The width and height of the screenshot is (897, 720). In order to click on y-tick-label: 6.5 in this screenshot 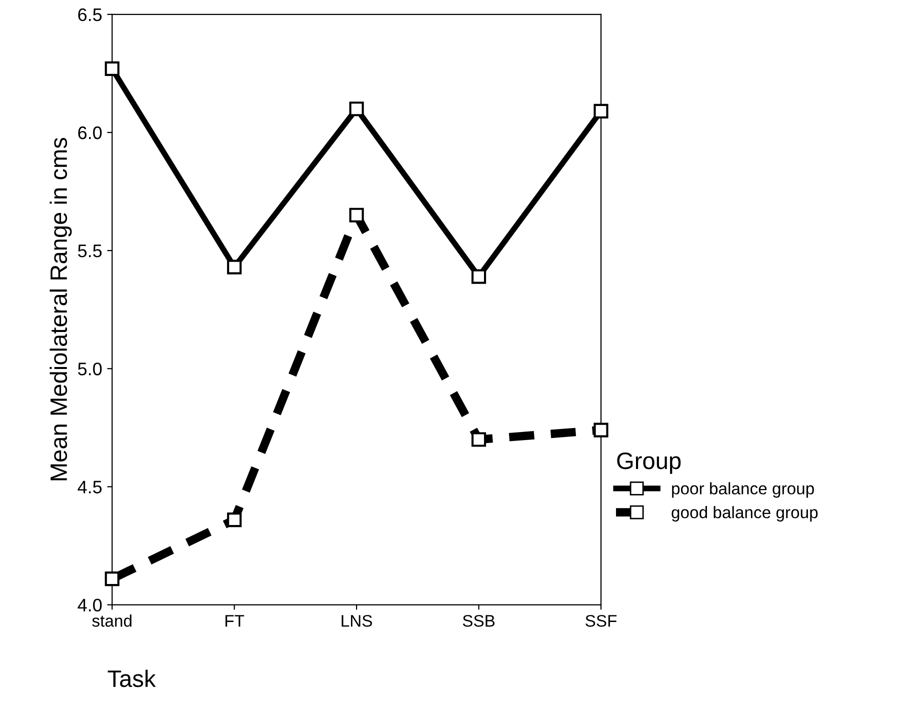, I will do `click(90, 15)`.